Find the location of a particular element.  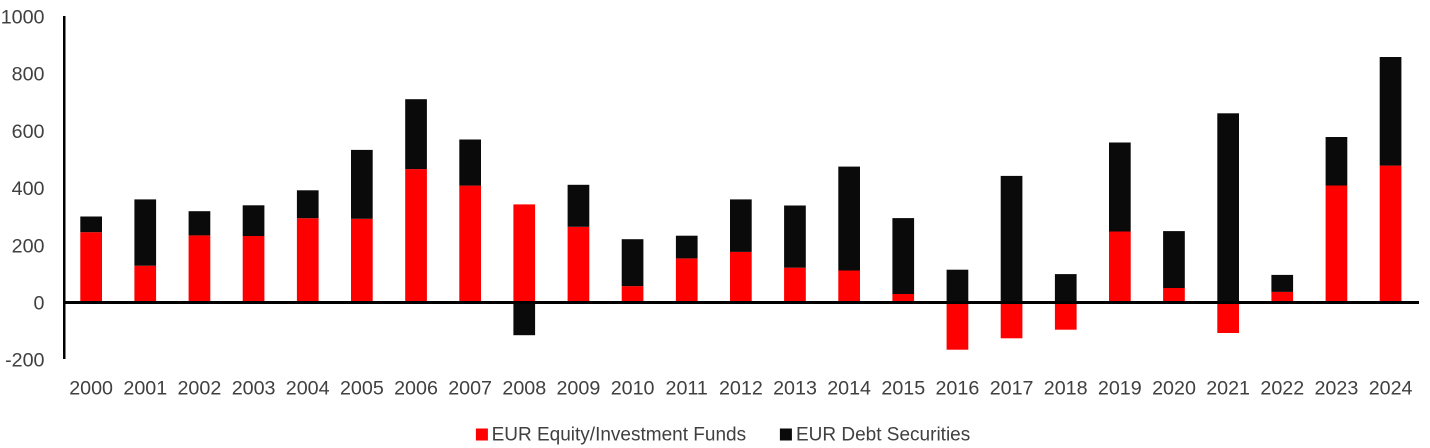

svg-text: 2004 is located at coordinates (308, 388).